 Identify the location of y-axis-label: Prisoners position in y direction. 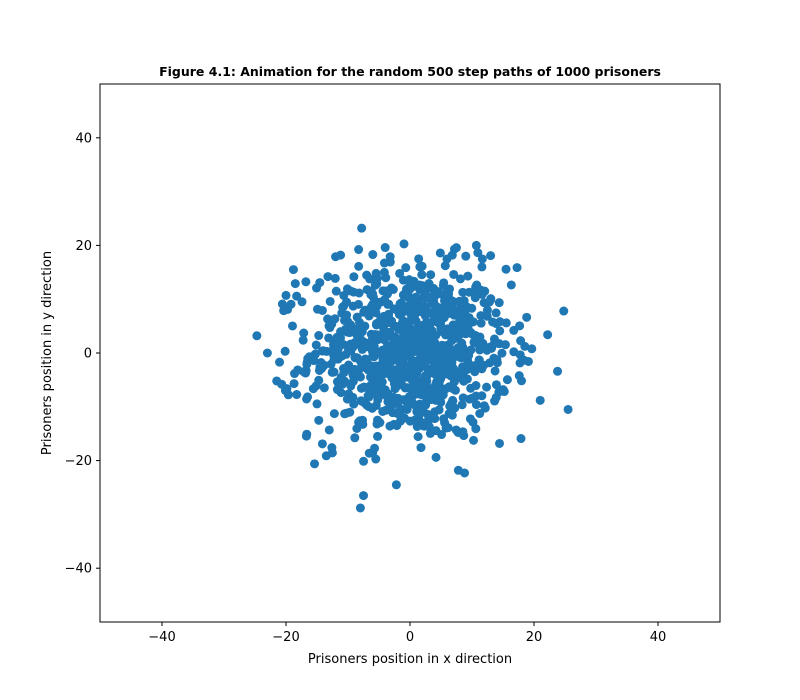
(47, 353).